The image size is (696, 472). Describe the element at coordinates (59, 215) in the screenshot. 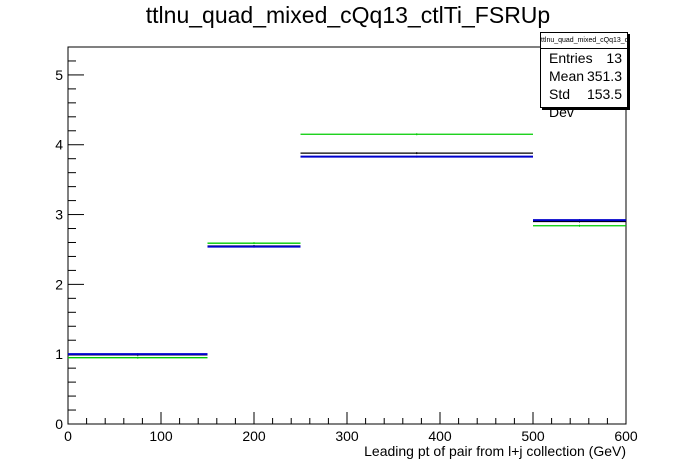

I see `y-tick-label: 3` at that location.